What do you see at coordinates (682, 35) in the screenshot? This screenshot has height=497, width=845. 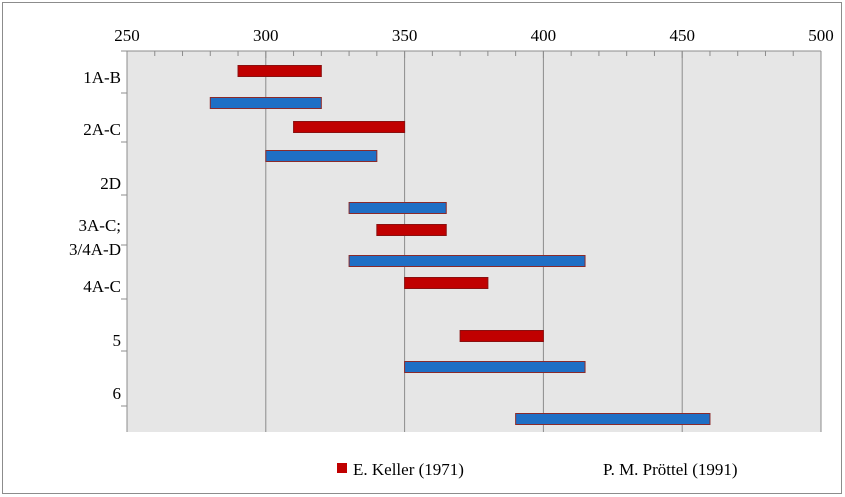 I see `x-tick-label: 450` at bounding box center [682, 35].